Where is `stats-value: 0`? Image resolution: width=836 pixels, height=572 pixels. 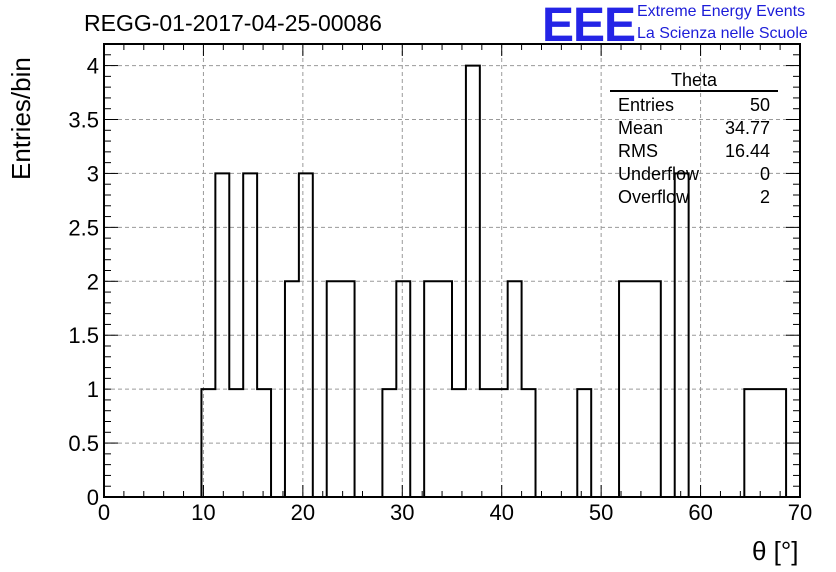
stats-value: 0 is located at coordinates (764, 174).